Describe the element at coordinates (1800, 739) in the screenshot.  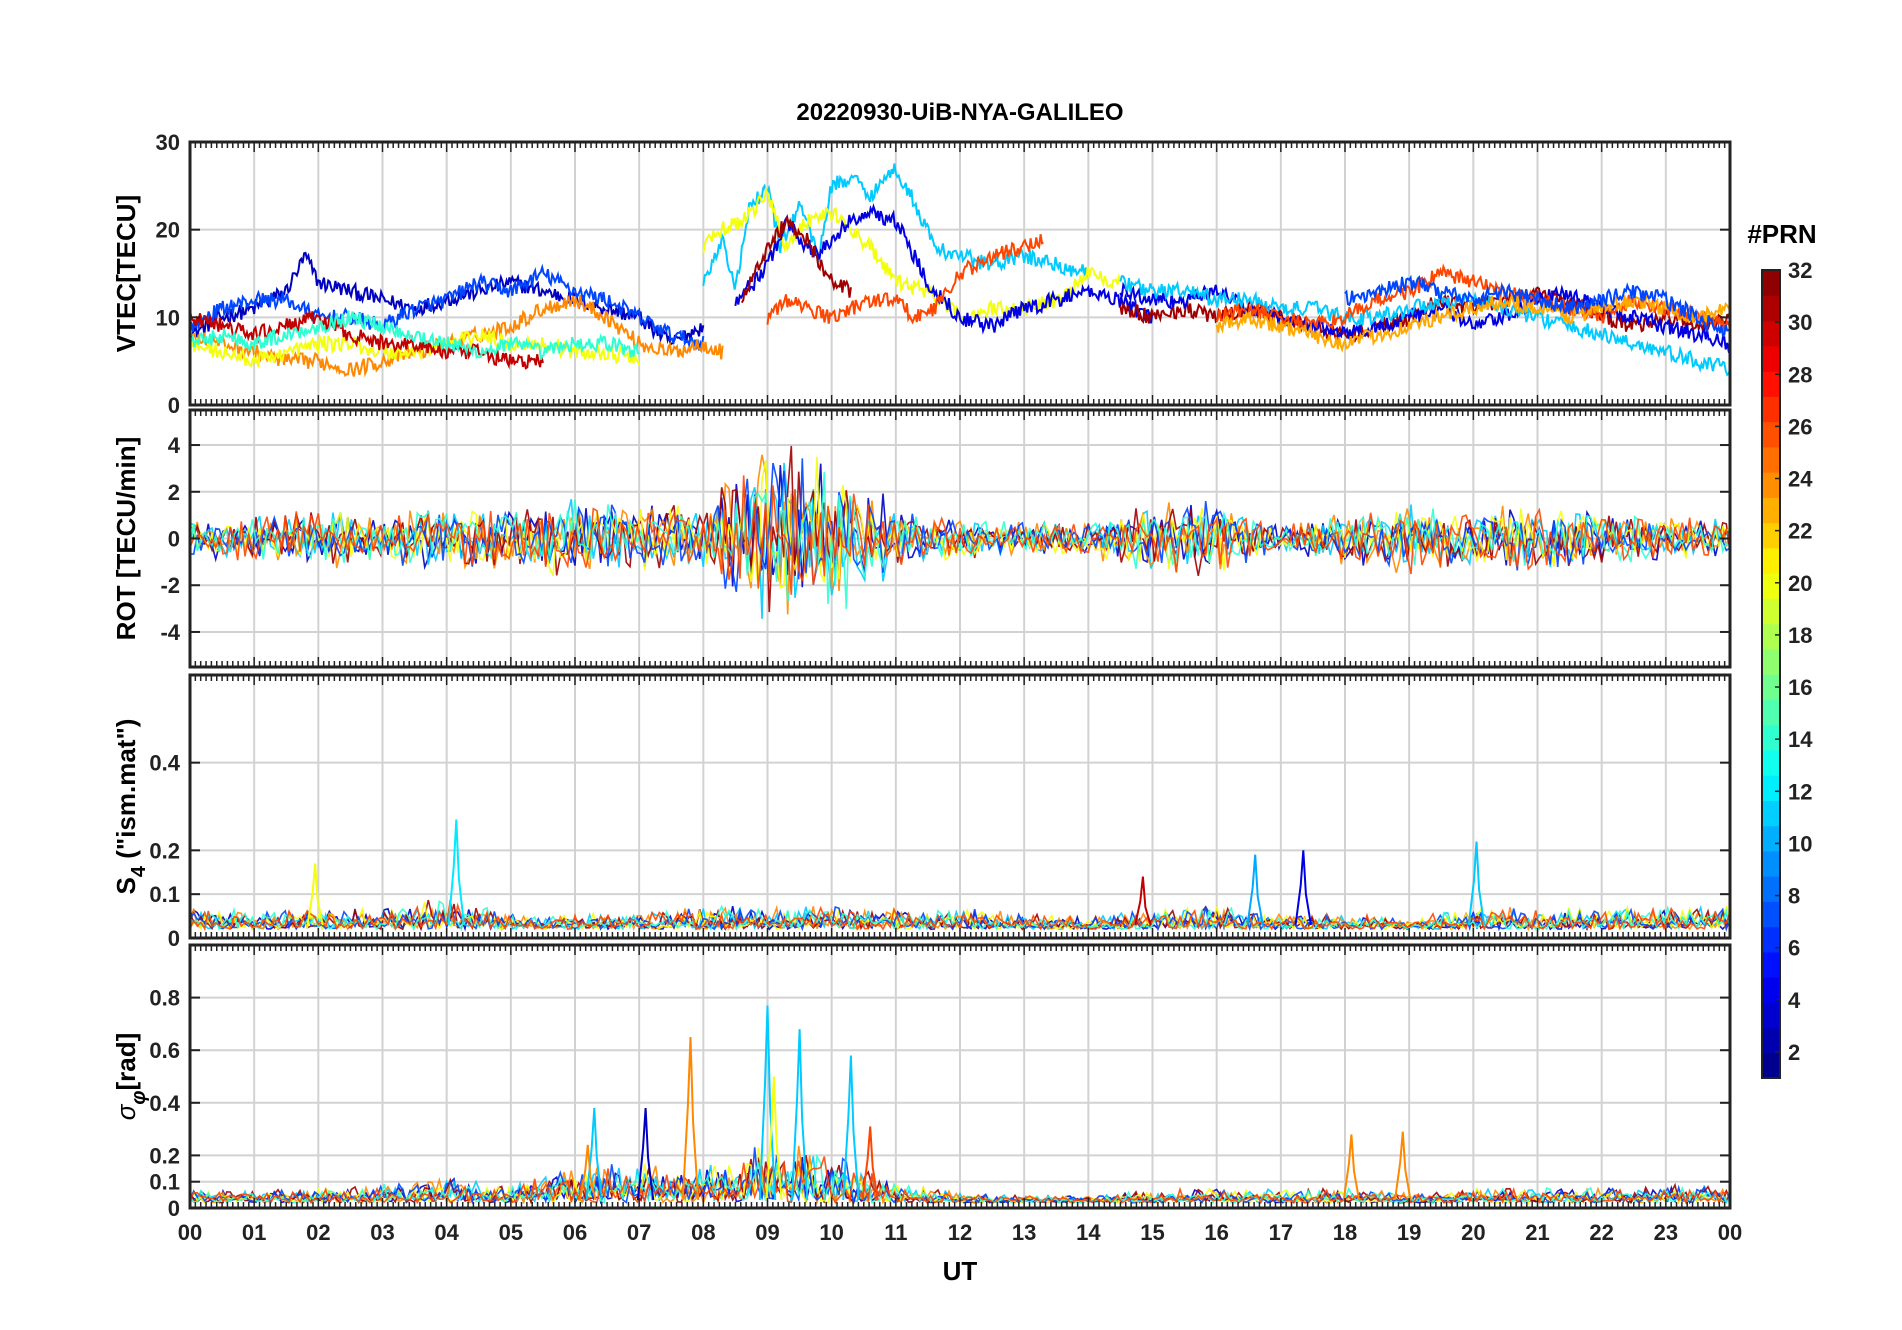
I see `colorbar-tick-label: 14` at that location.